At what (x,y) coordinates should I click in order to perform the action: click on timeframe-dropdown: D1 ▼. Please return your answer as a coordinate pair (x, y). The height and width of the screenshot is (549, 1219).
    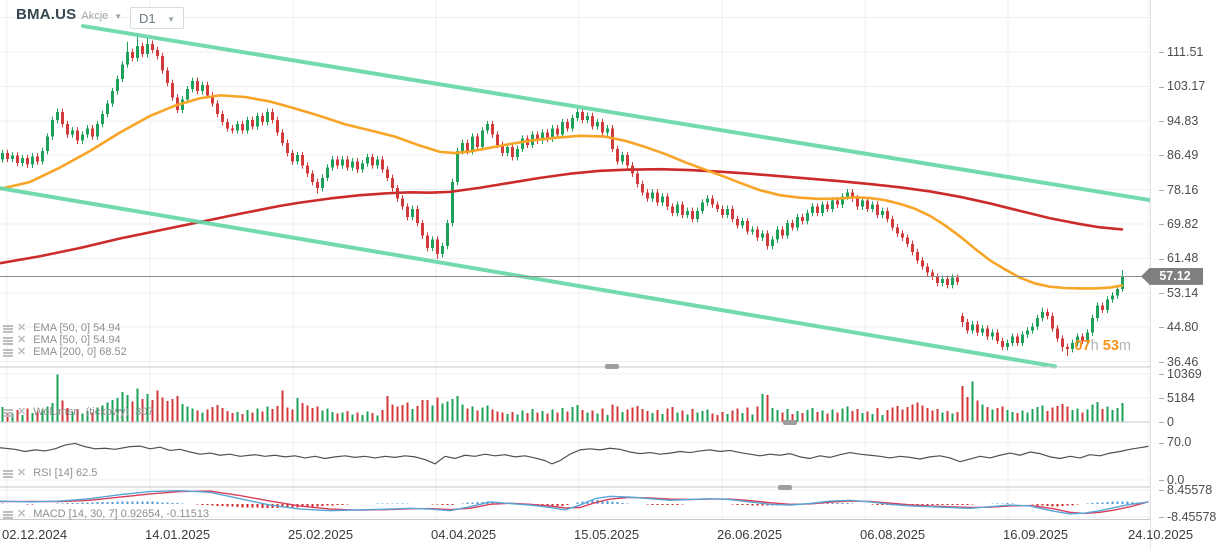
    Looking at the image, I should click on (157, 18).